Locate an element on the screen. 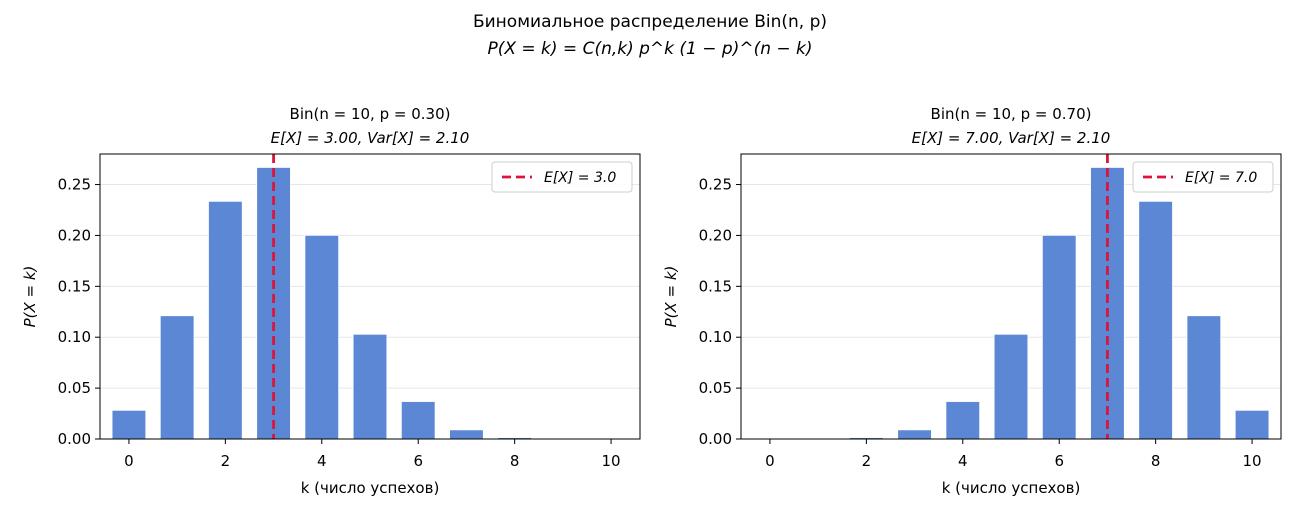  legend-label: E[X] = 3.0 is located at coordinates (580, 178).